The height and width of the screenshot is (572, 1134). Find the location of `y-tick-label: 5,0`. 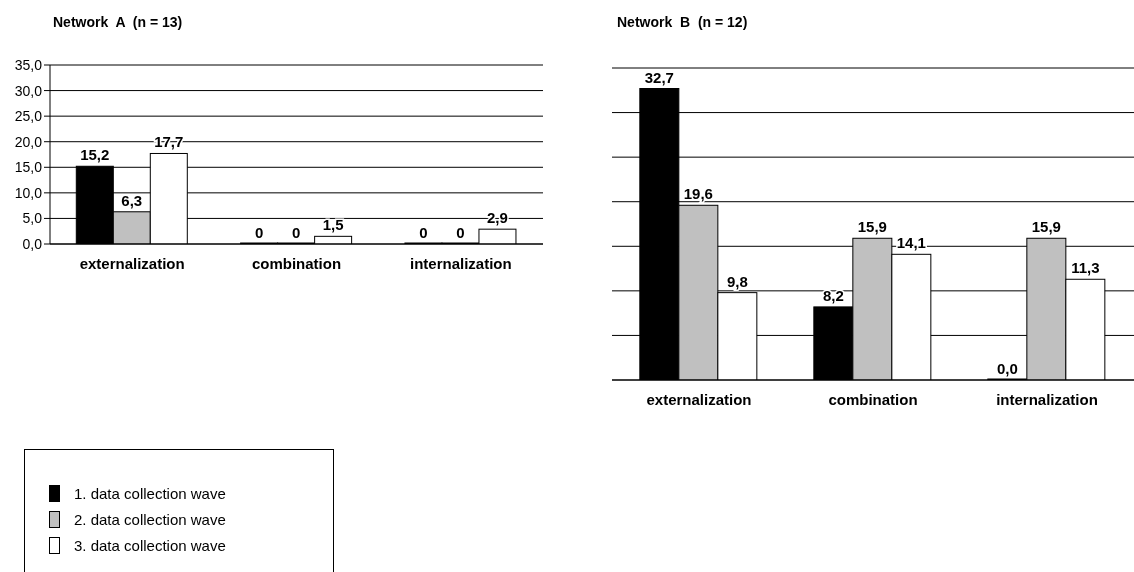

y-tick-label: 5,0 is located at coordinates (32, 218).